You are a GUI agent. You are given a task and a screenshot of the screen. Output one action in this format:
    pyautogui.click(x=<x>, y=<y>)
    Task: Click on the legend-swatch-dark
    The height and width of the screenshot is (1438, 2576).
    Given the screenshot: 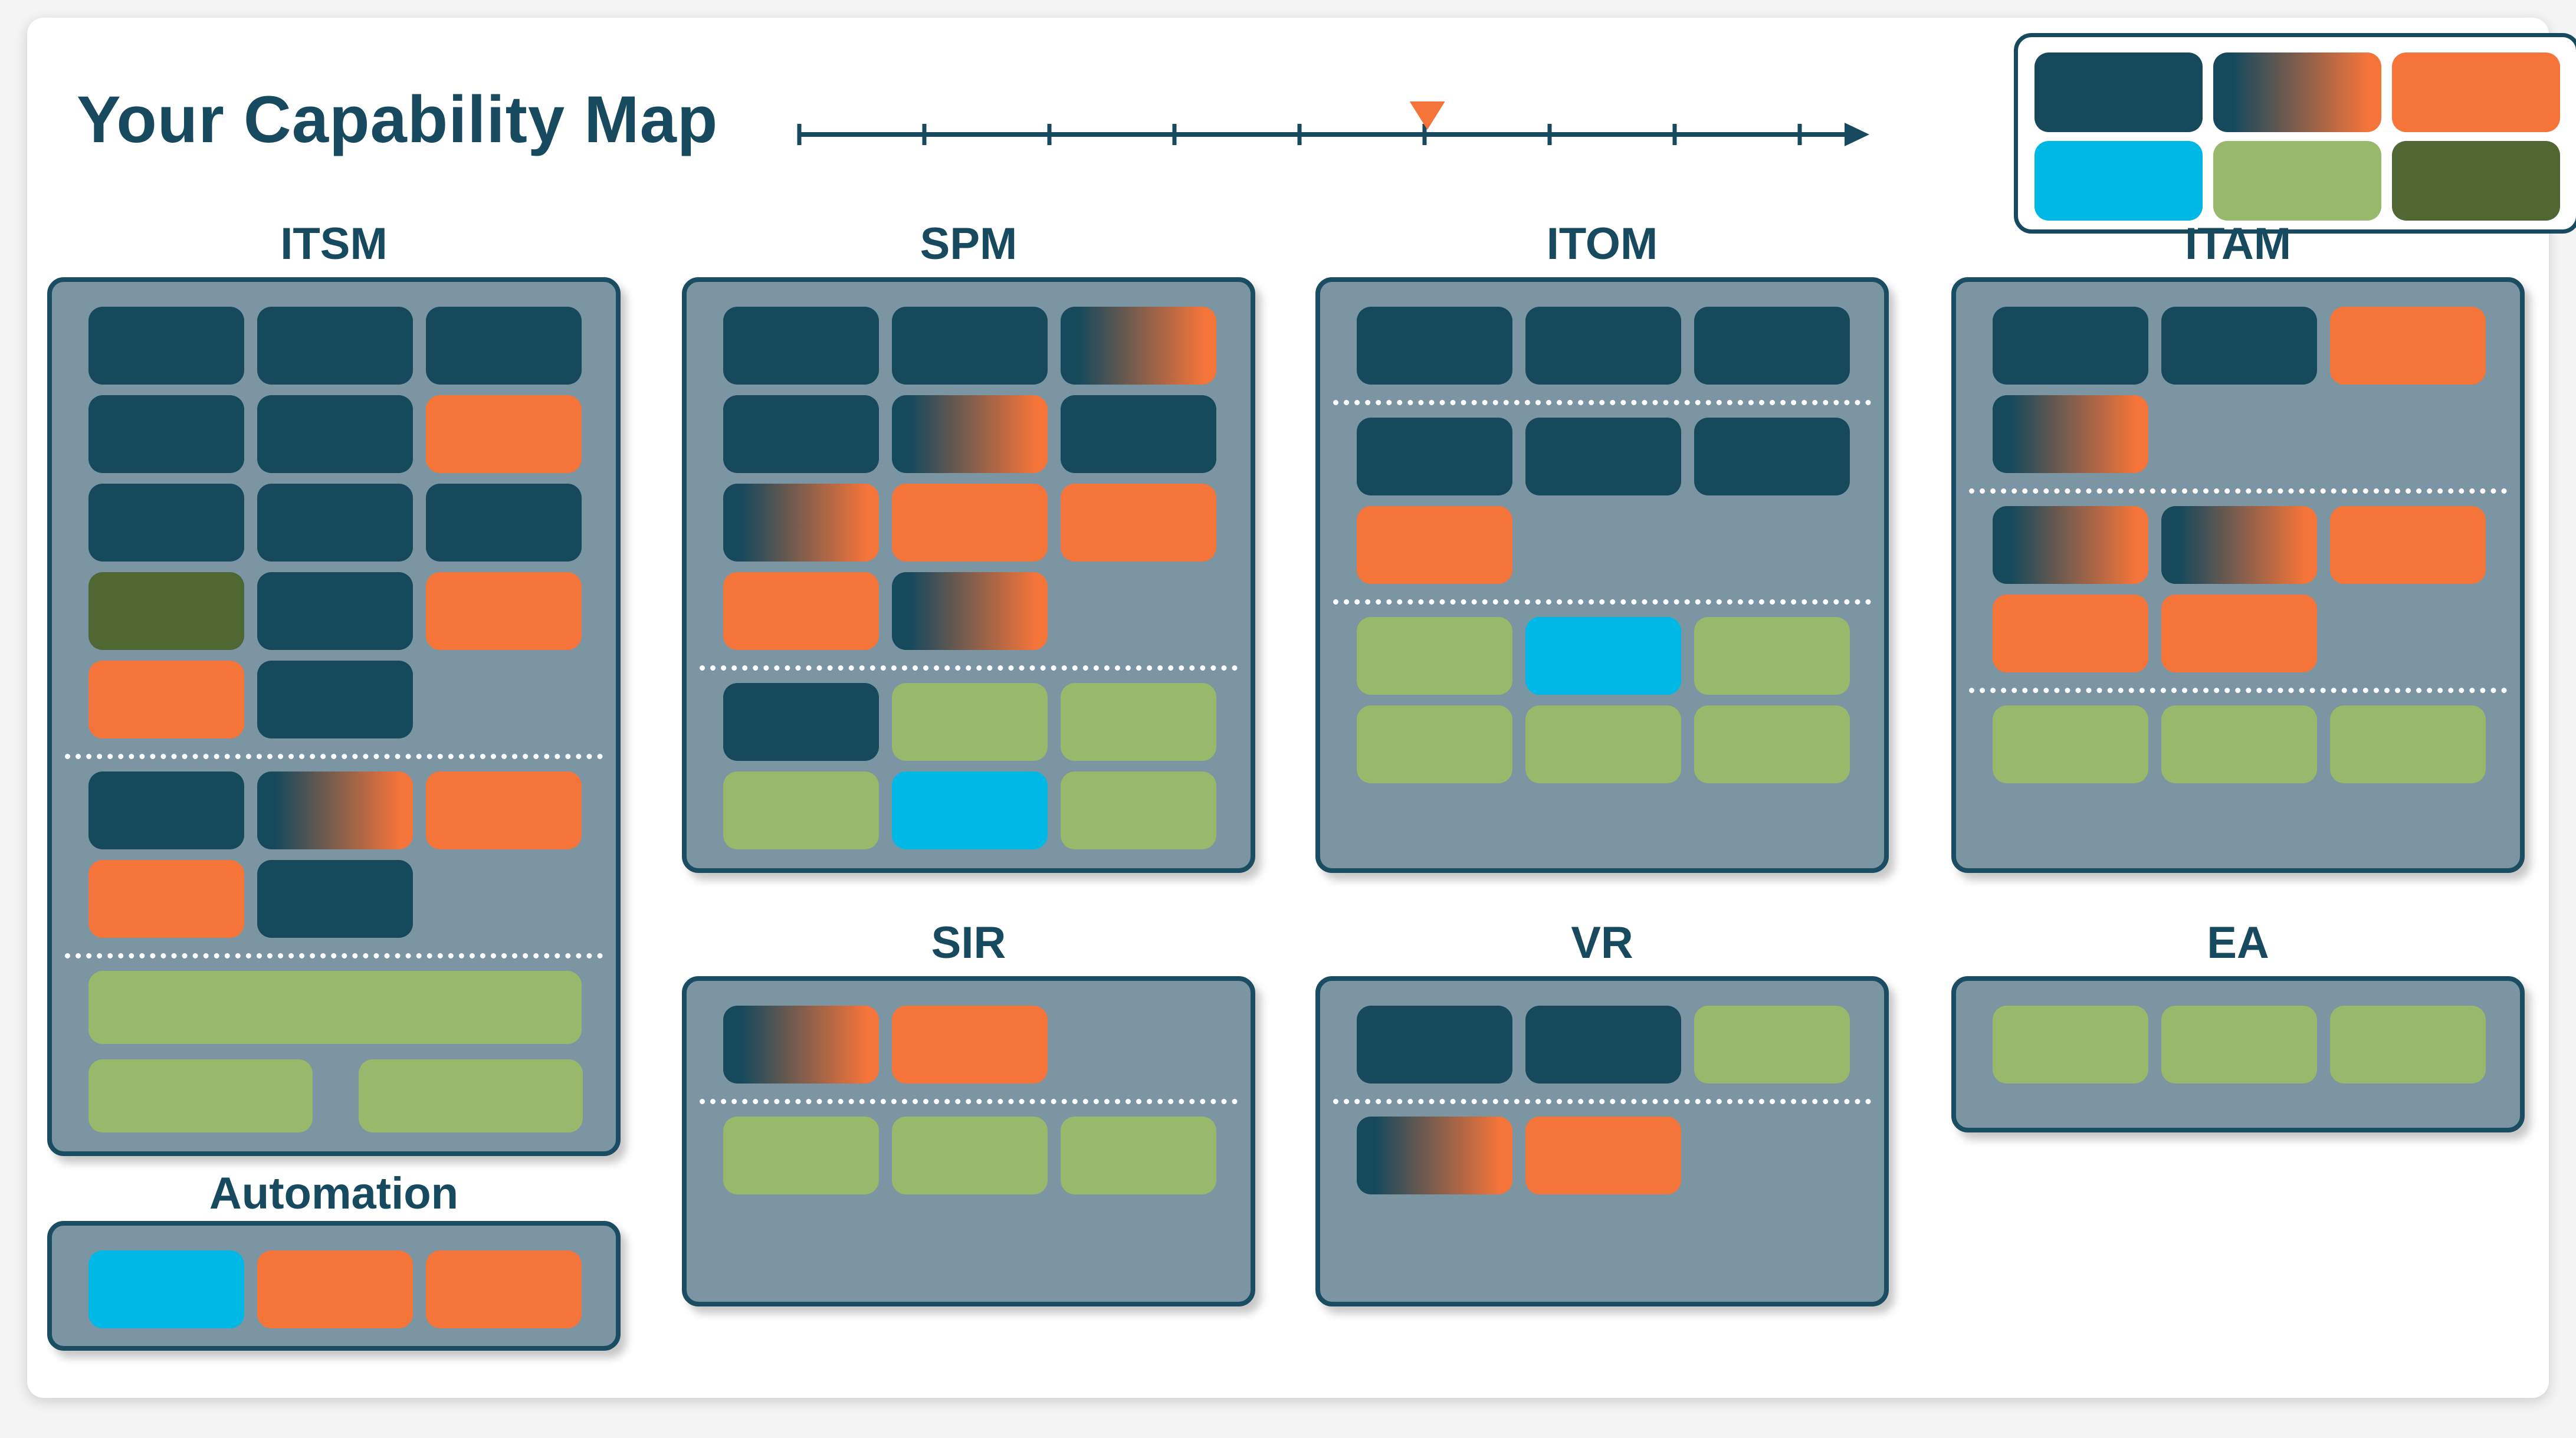 What is the action you would take?
    pyautogui.click(x=2118, y=92)
    